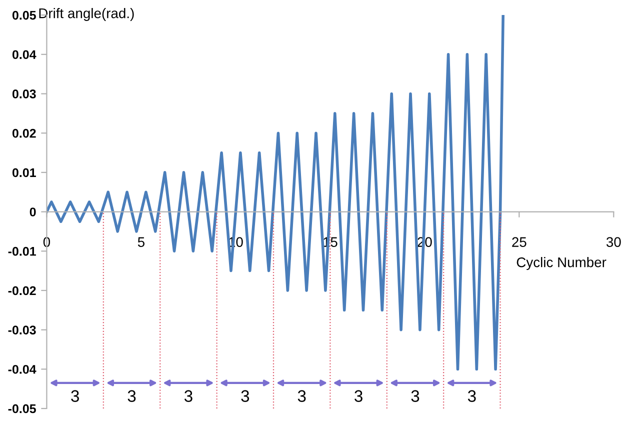 Image resolution: width=623 pixels, height=430 pixels. What do you see at coordinates (24, 133) in the screenshot?
I see `y-tick-label: 0.02` at bounding box center [24, 133].